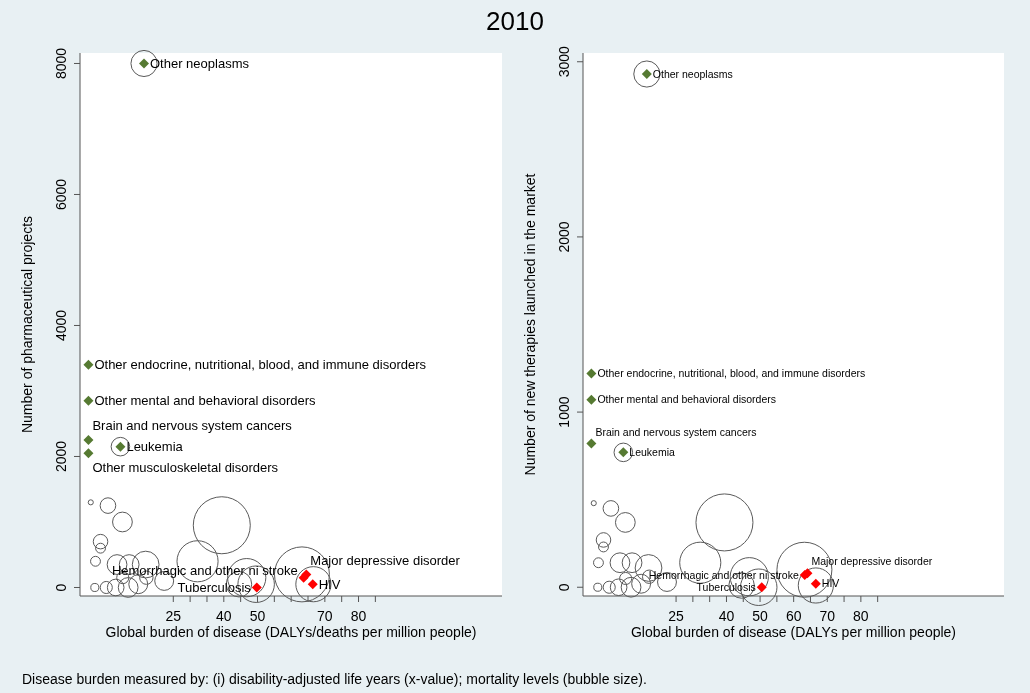  What do you see at coordinates (530, 324) in the screenshot?
I see `y-axis-title: Number of new therapies launched in the market` at bounding box center [530, 324].